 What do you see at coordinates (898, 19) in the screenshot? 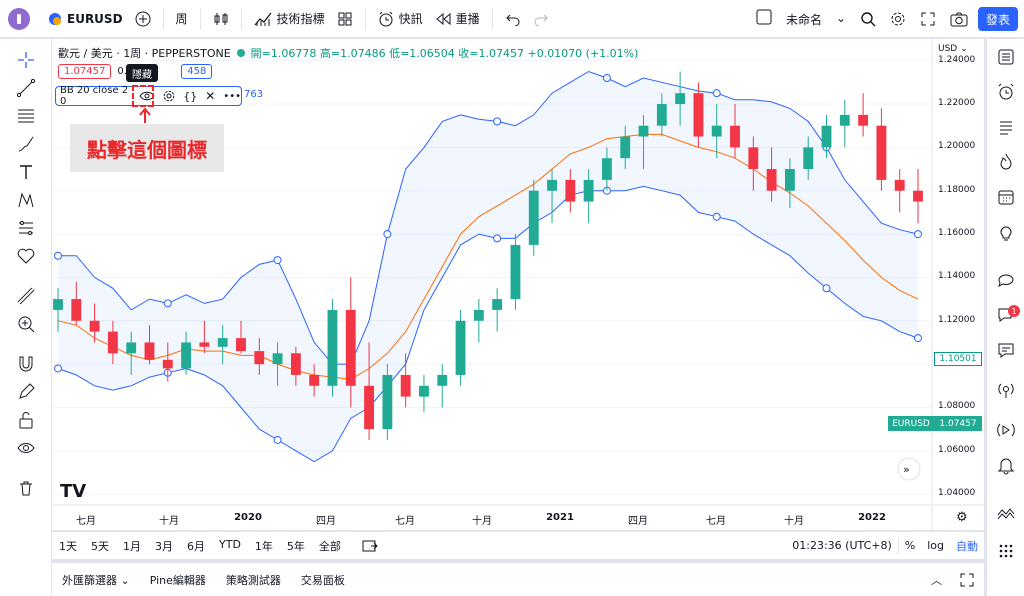
I see `gear-icon` at bounding box center [898, 19].